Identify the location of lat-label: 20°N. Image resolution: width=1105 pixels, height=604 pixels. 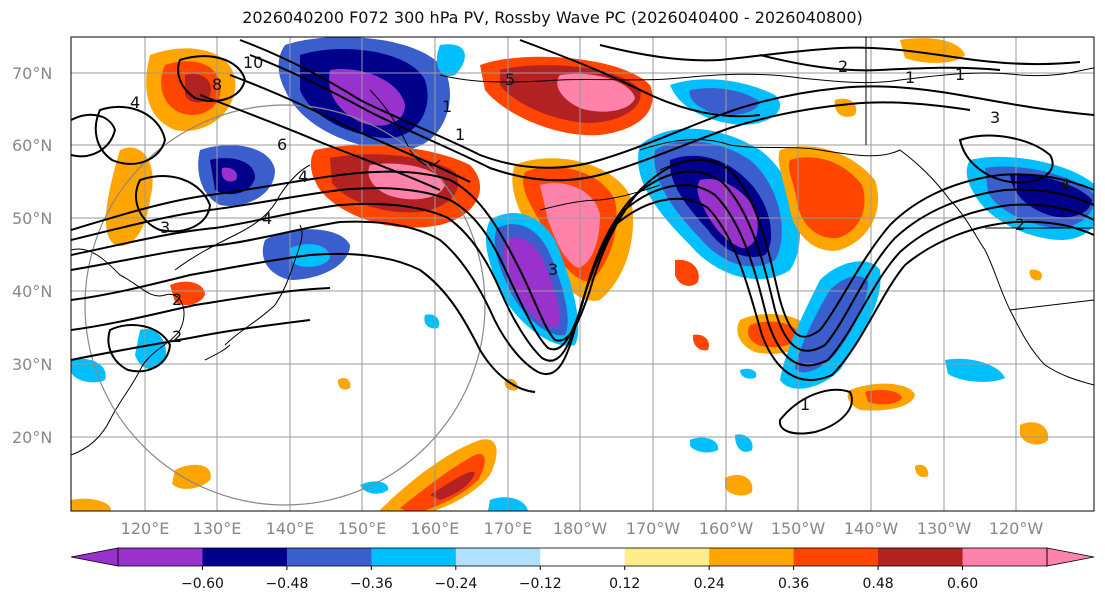
(32, 437).